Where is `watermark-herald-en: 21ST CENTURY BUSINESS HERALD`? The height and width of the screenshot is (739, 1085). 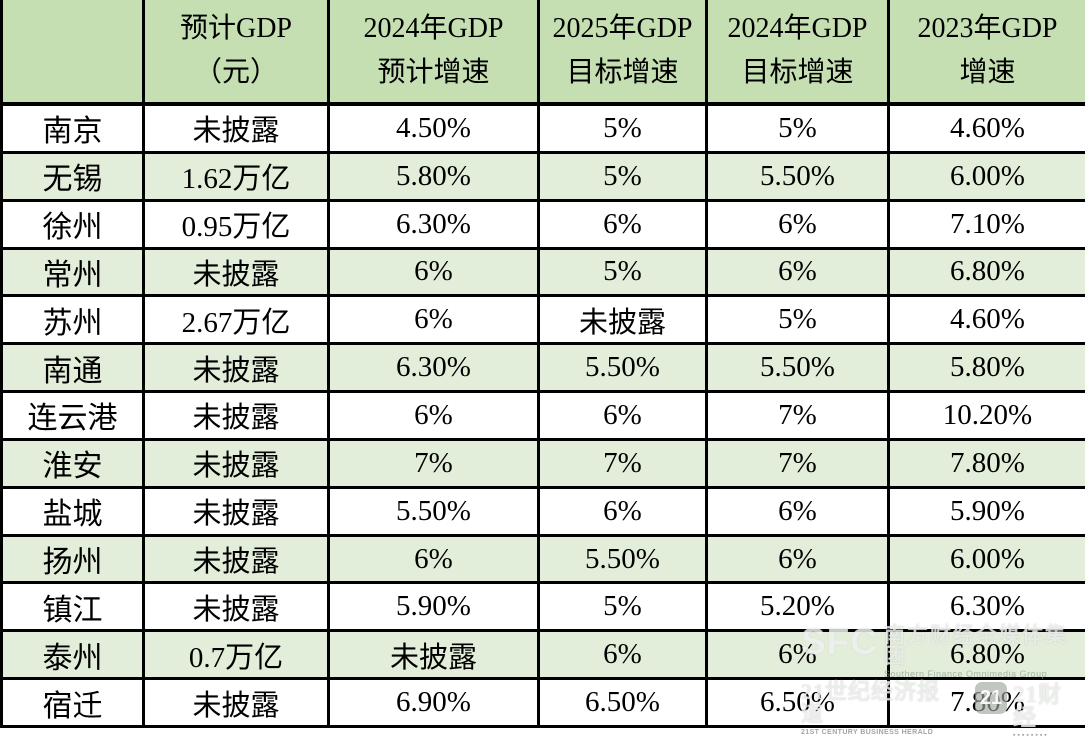
watermark-herald-en: 21ST CENTURY BUSINESS HERALD is located at coordinates (881, 732).